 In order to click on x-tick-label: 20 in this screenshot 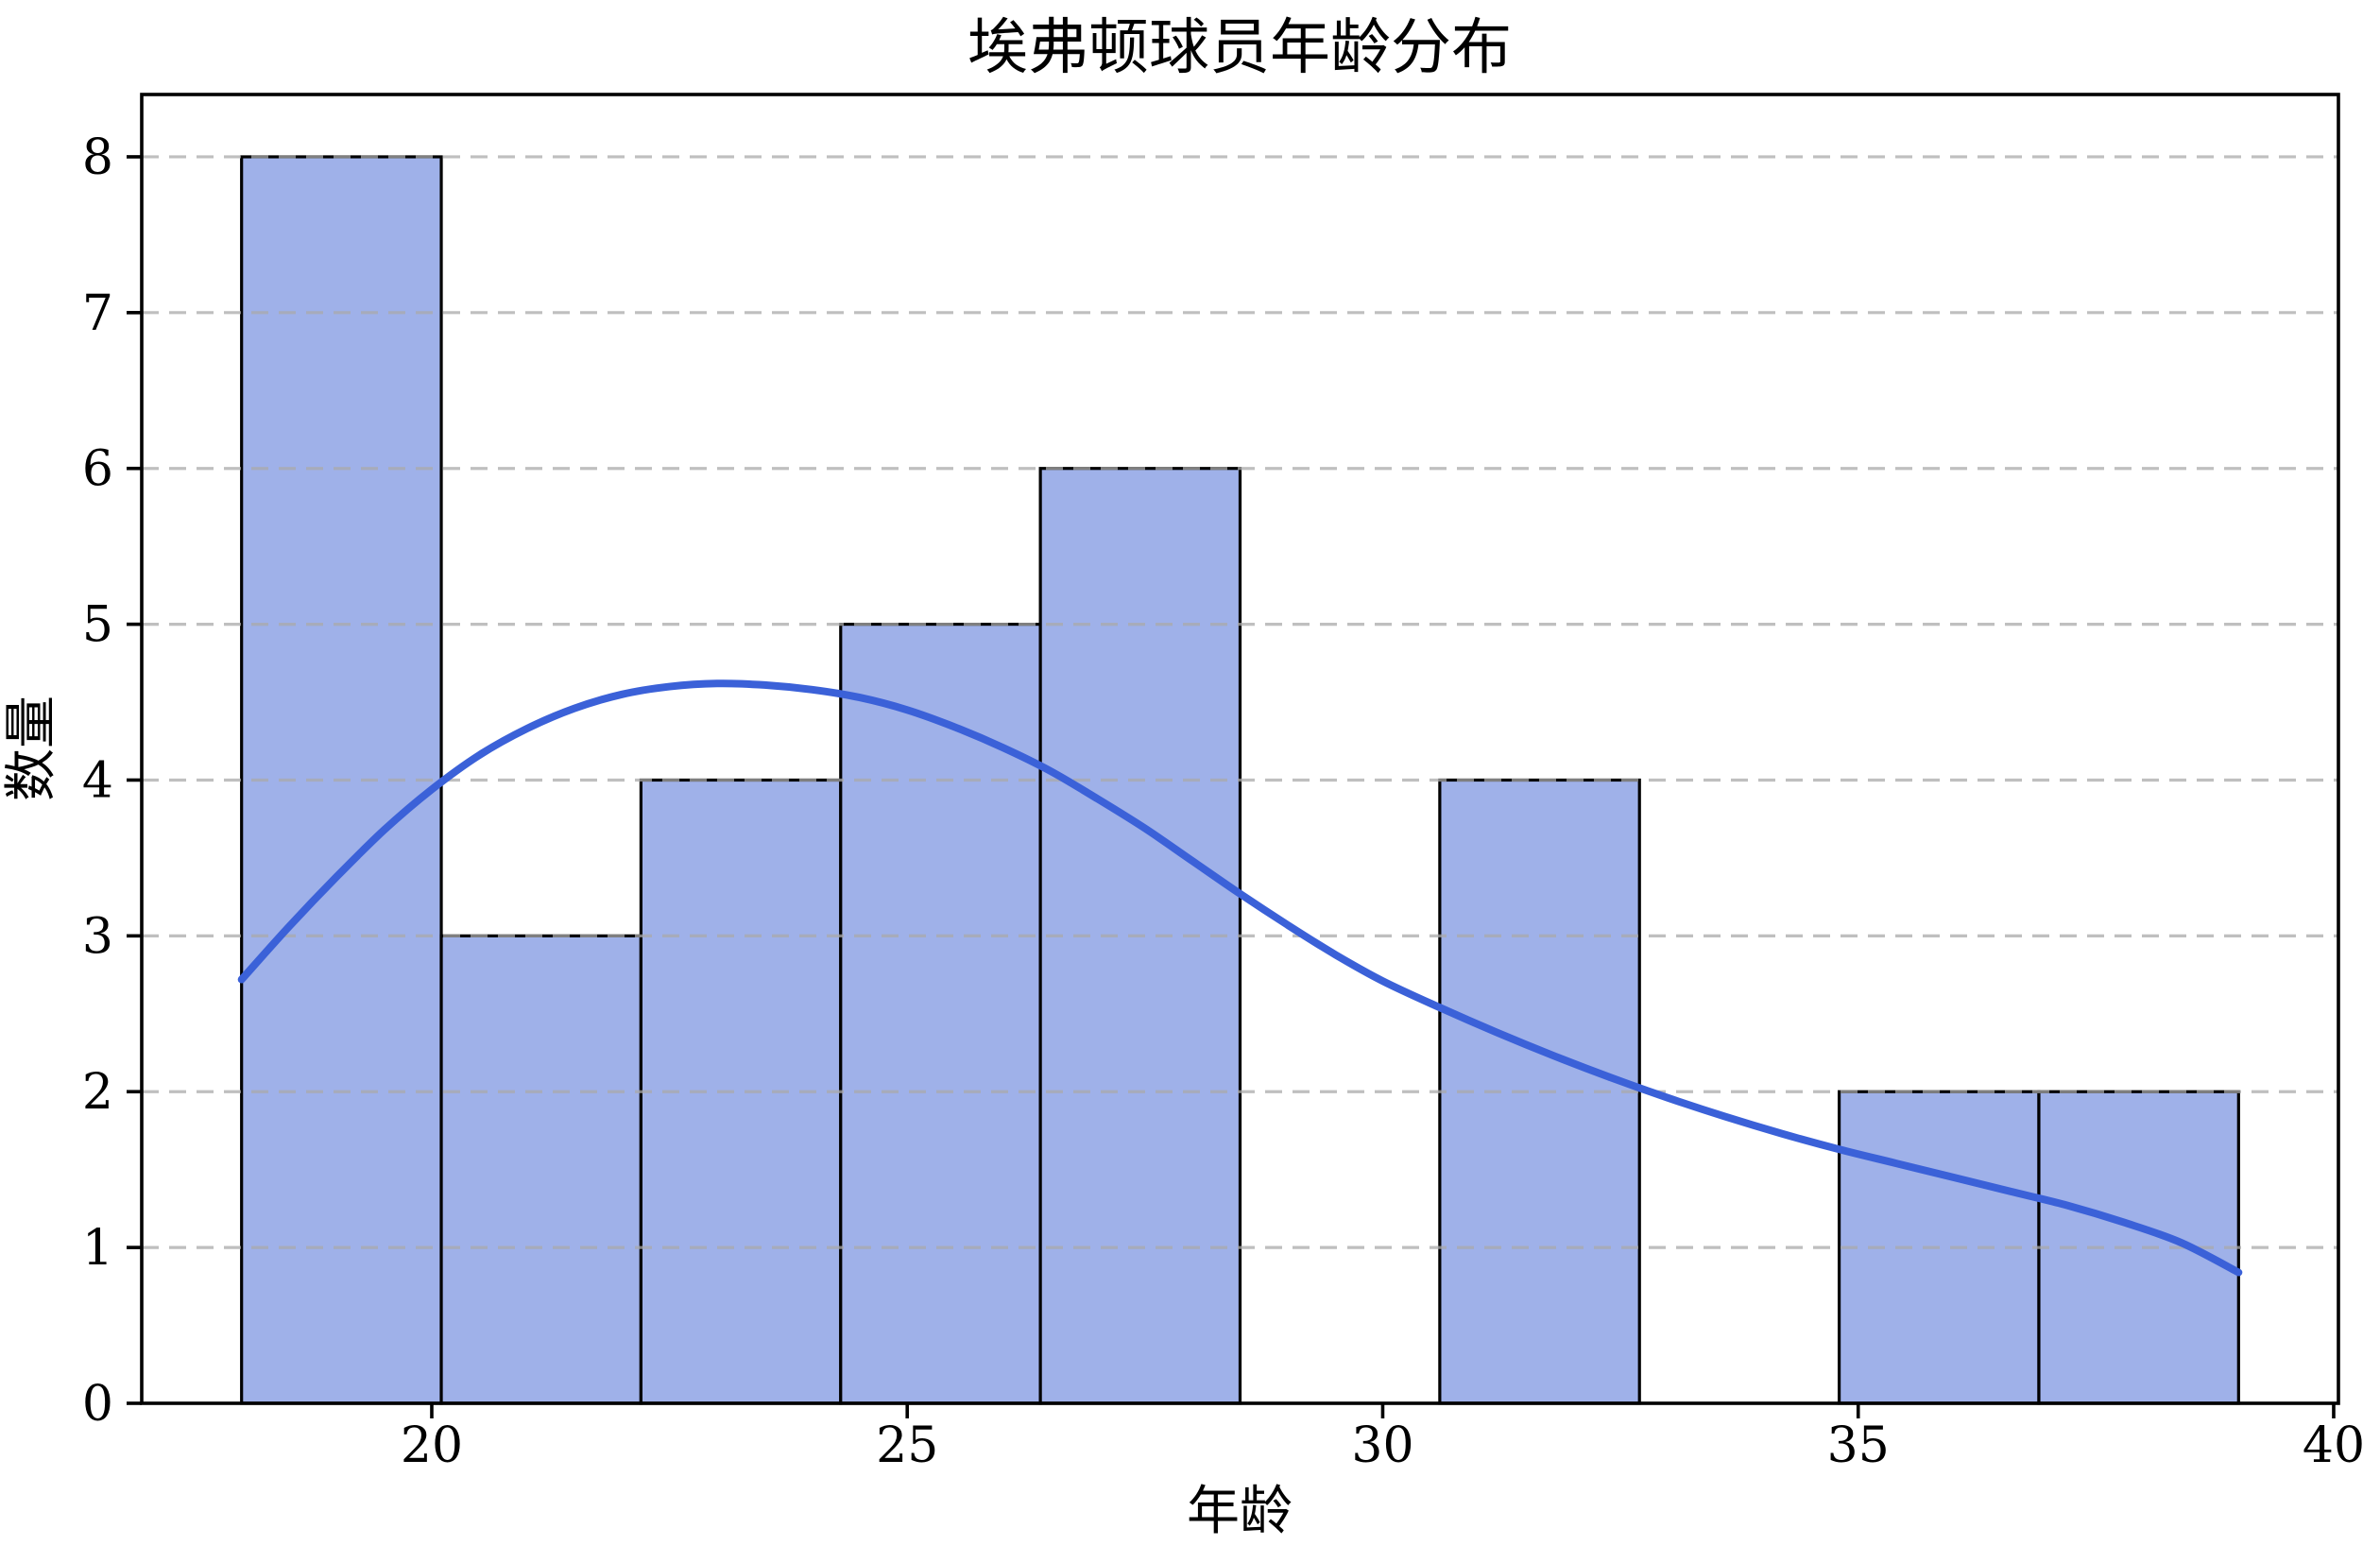, I will do `click(432, 1445)`.